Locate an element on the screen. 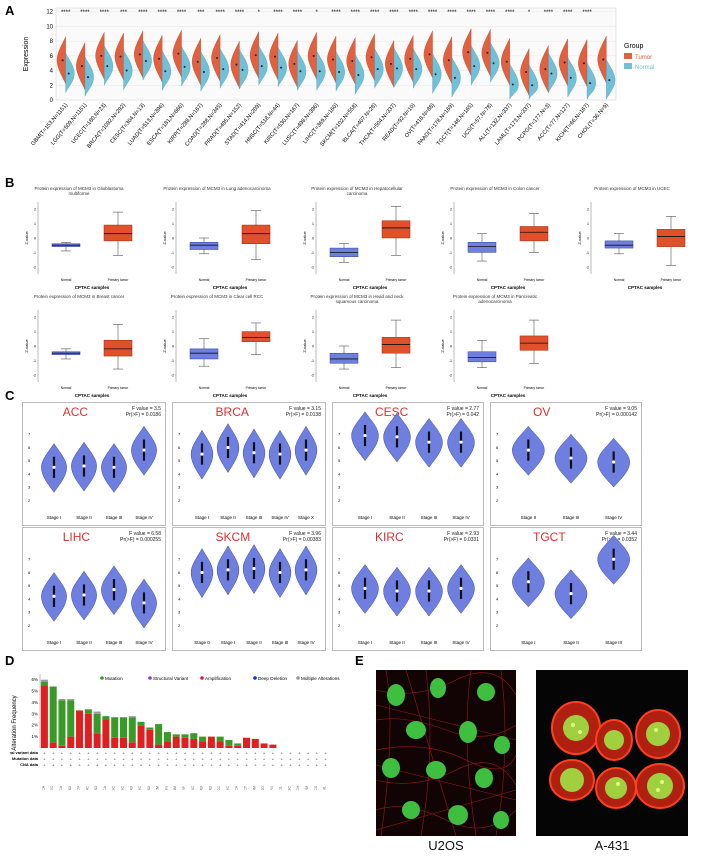 The image size is (708, 859). y-tick-label: -2 is located at coordinates (587, 267).